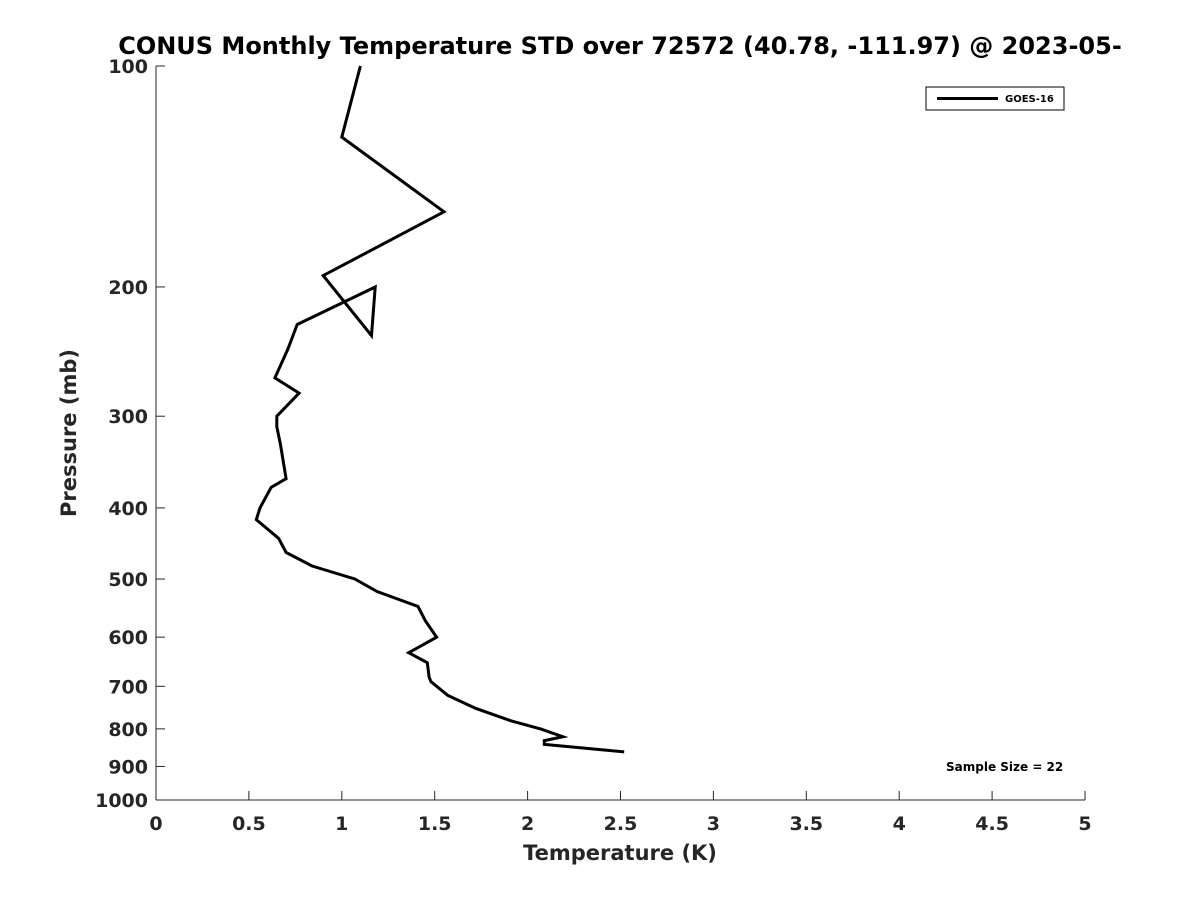 This screenshot has width=1200, height=900. Describe the element at coordinates (435, 824) in the screenshot. I see `x-tick-label: 1.5` at that location.